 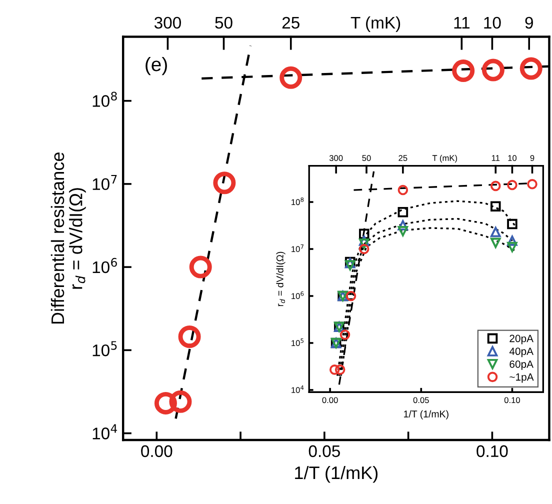 What do you see at coordinates (521, 353) in the screenshot?
I see `legend-label: 40pA` at bounding box center [521, 353].